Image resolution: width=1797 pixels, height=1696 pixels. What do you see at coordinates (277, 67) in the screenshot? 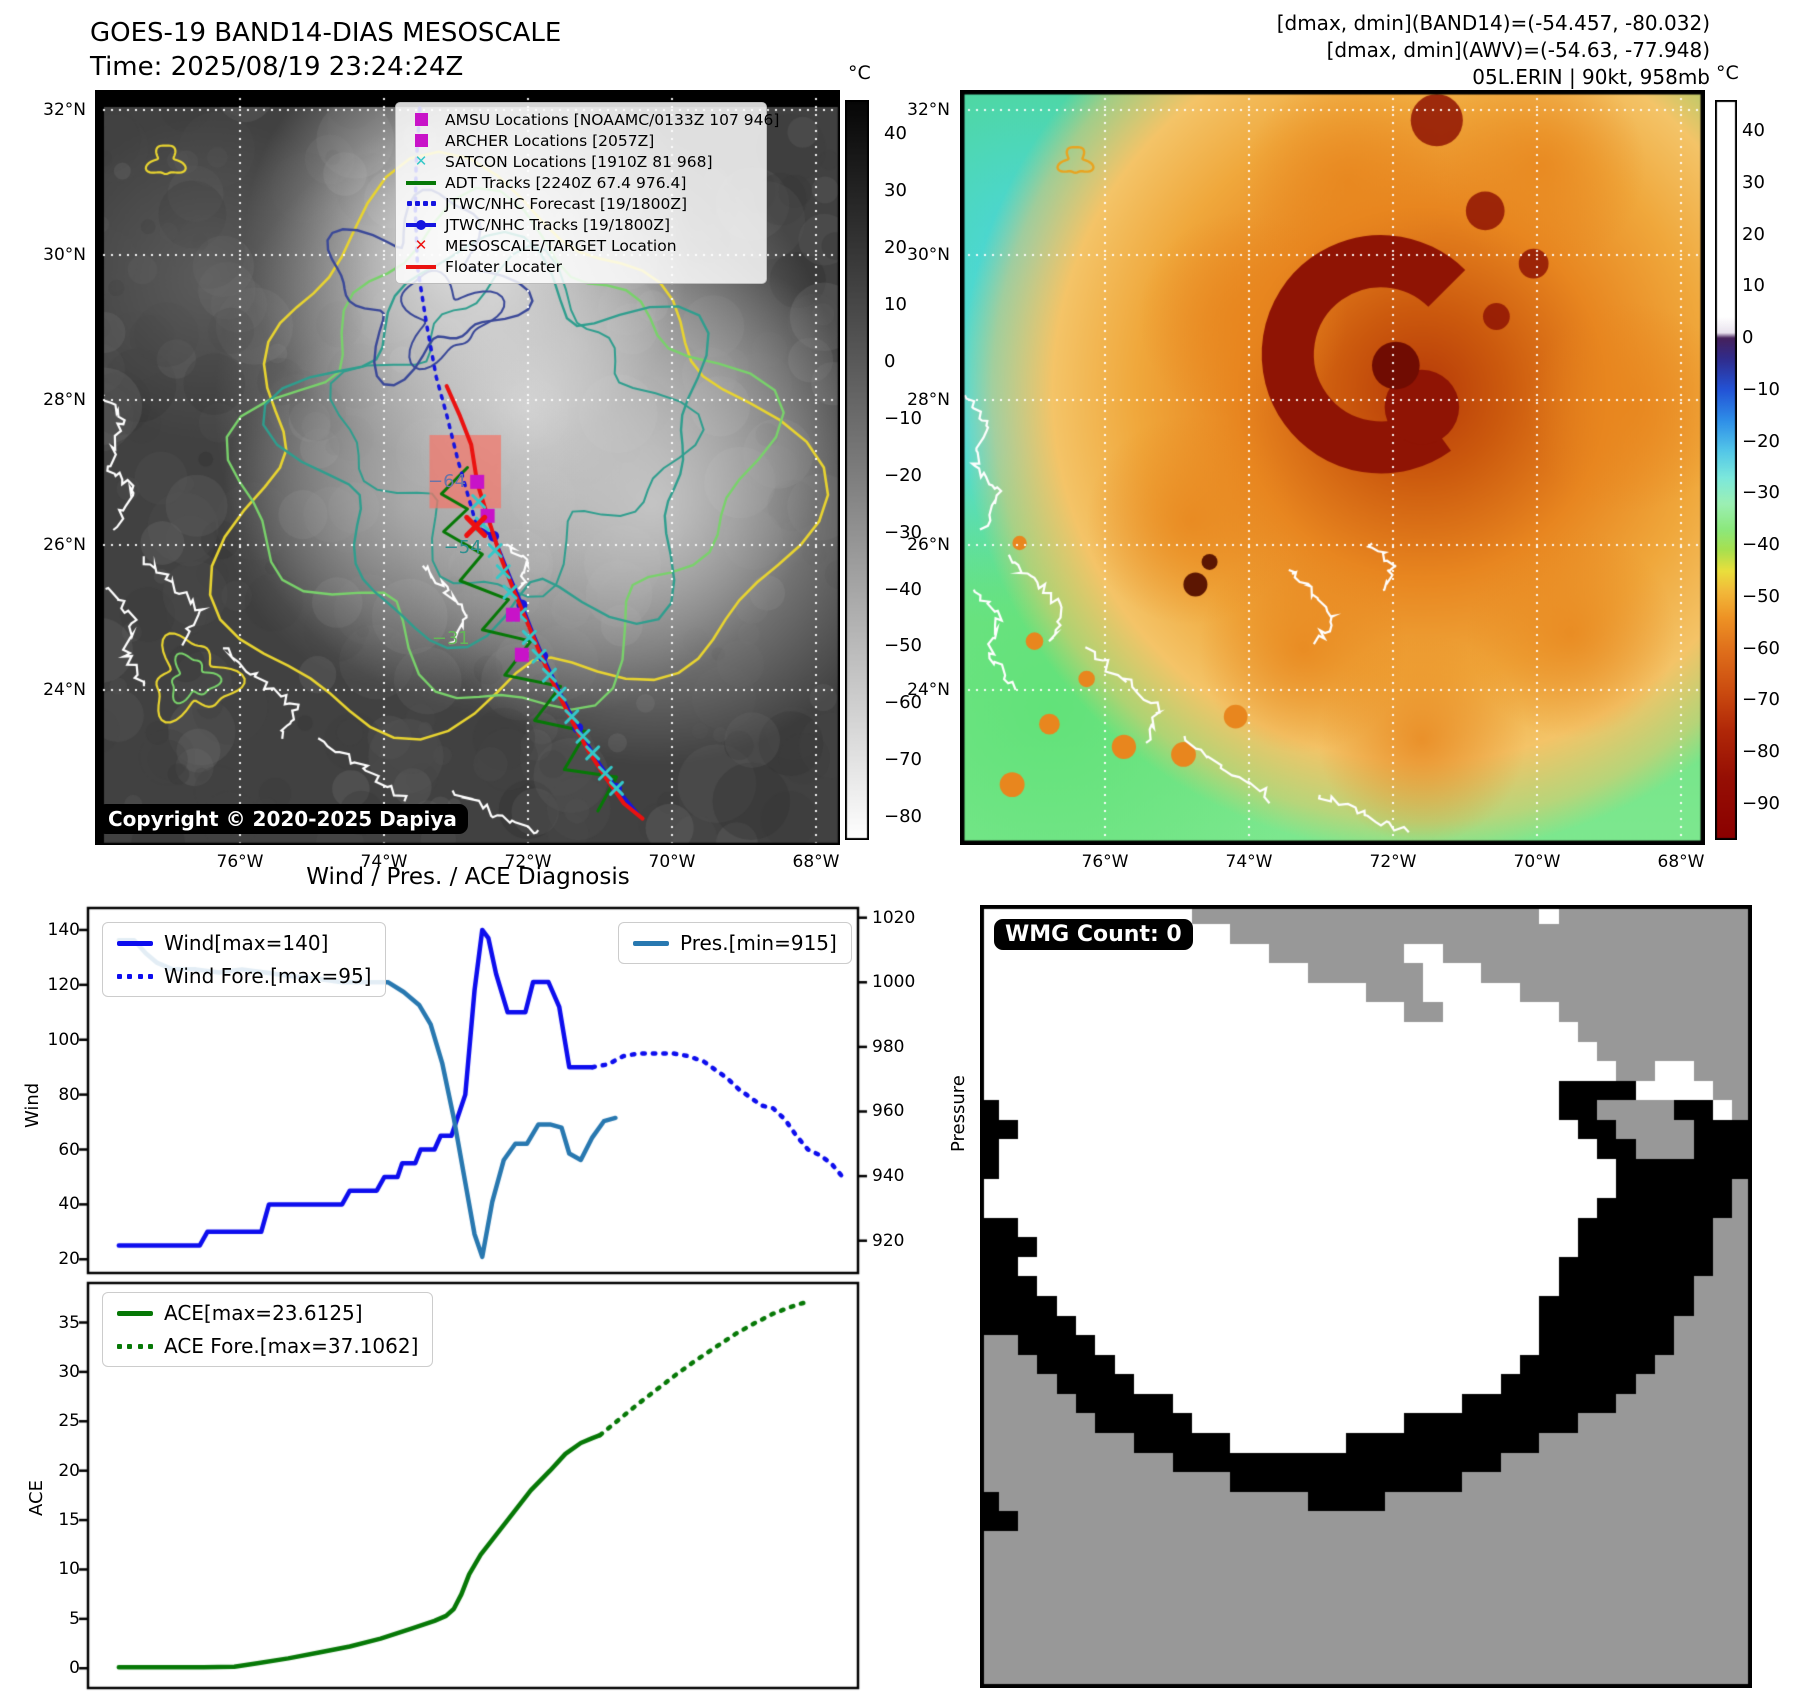
I see `title-line2: Time: 2025/08/19 23:24:24Z` at bounding box center [277, 67].